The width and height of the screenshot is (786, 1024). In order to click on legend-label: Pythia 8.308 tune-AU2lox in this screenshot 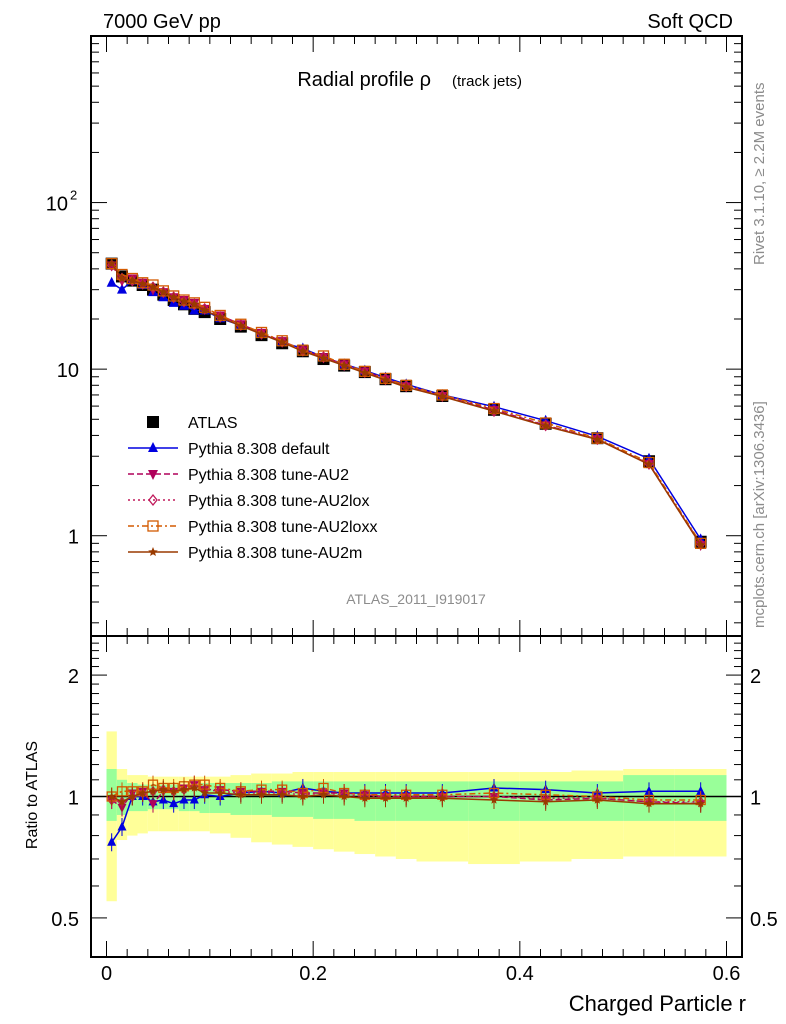, I will do `click(278, 501)`.